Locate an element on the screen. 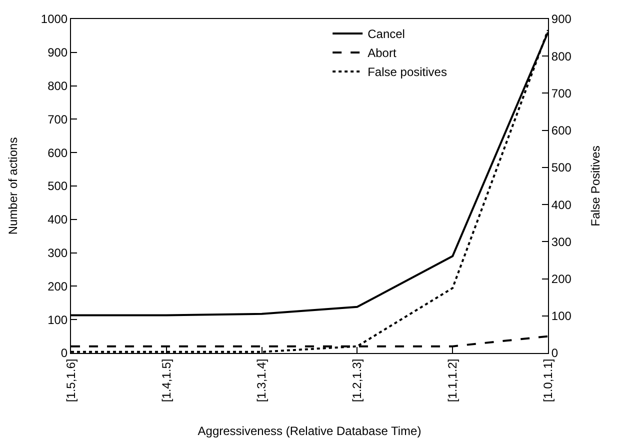 Image resolution: width=618 pixels, height=448 pixels. y2-tick-label: 600 is located at coordinates (561, 131).